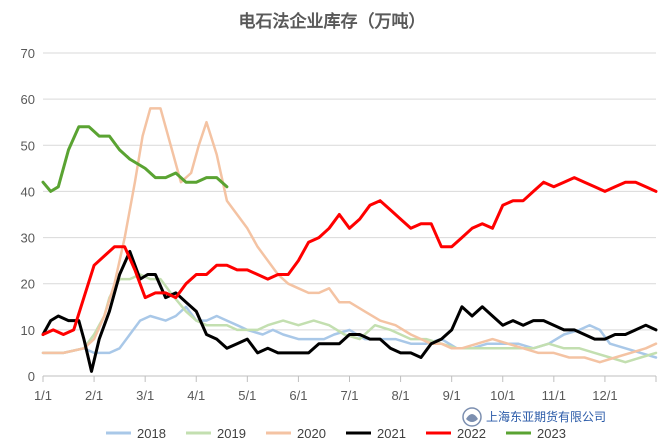 Image resolution: width=664 pixels, height=448 pixels. What do you see at coordinates (28, 191) in the screenshot?
I see `y-tick-label: 40` at bounding box center [28, 191].